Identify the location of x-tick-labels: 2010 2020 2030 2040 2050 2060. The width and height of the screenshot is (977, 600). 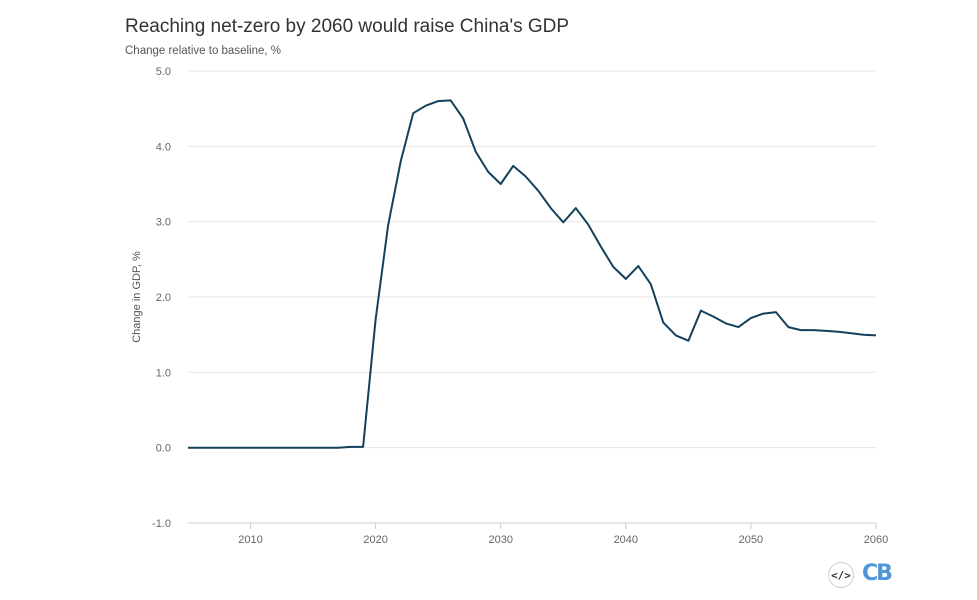
(563, 534).